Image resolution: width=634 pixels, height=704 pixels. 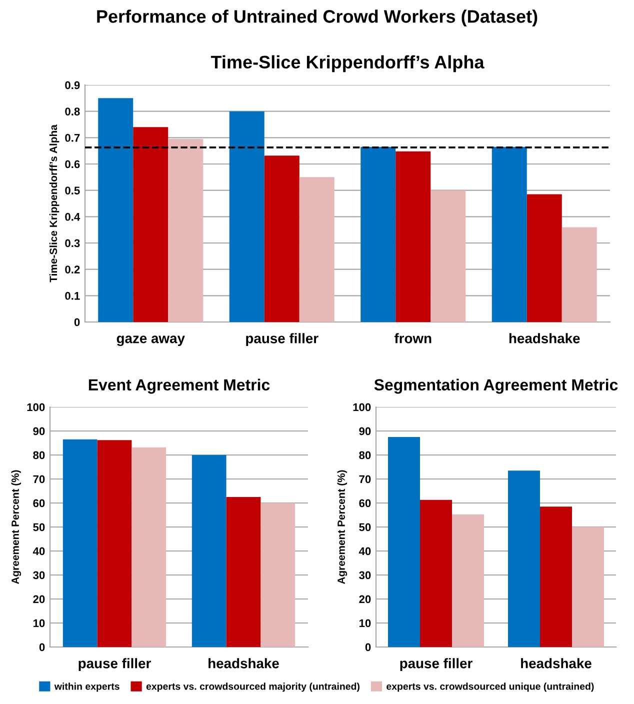 What do you see at coordinates (72, 296) in the screenshot?
I see `y-tick-label: 0.1` at bounding box center [72, 296].